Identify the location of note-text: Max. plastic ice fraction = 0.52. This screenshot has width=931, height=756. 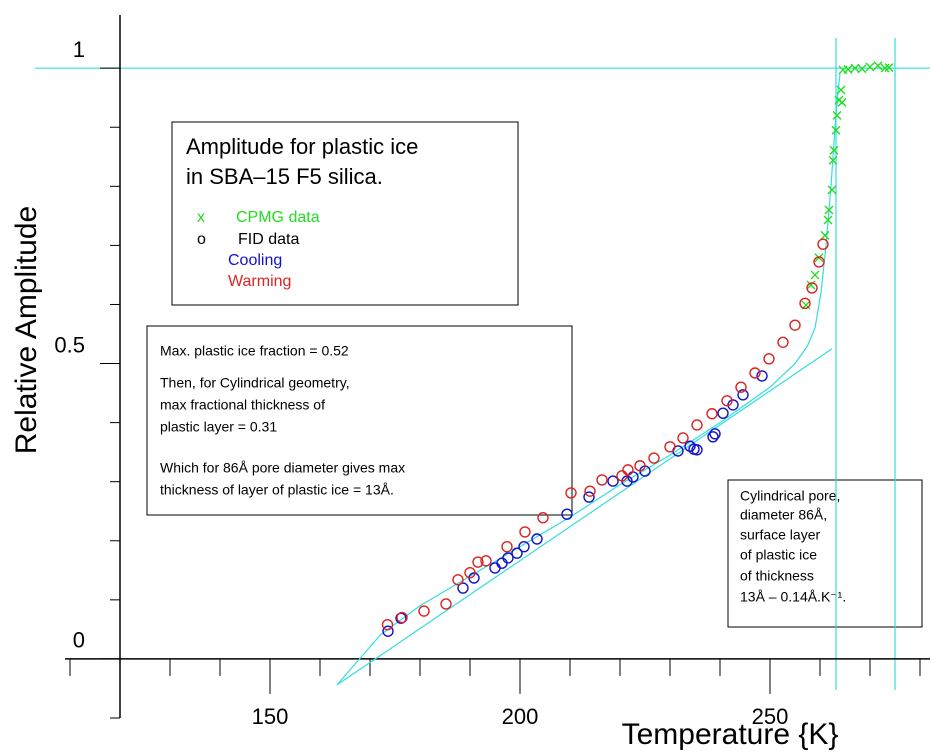
(254, 351).